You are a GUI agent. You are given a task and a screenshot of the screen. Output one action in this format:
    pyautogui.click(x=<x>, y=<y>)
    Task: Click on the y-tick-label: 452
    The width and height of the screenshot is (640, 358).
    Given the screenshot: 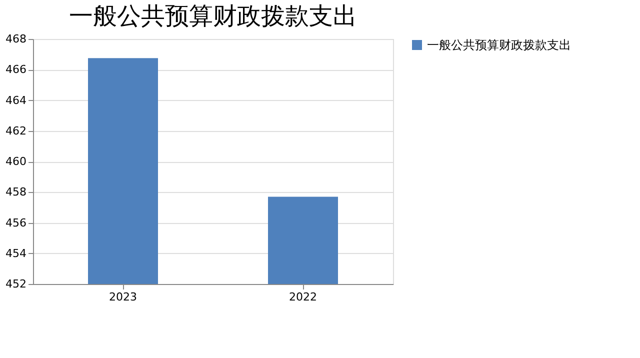 What is the action you would take?
    pyautogui.click(x=16, y=284)
    